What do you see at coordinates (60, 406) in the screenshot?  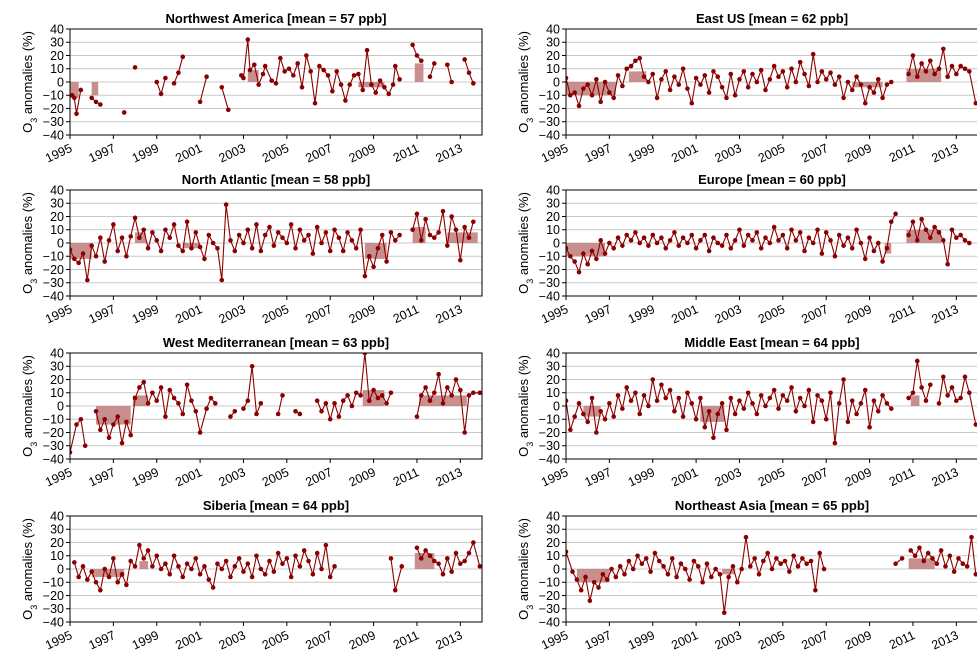 I see `y-tick-label: 0` at bounding box center [60, 406].